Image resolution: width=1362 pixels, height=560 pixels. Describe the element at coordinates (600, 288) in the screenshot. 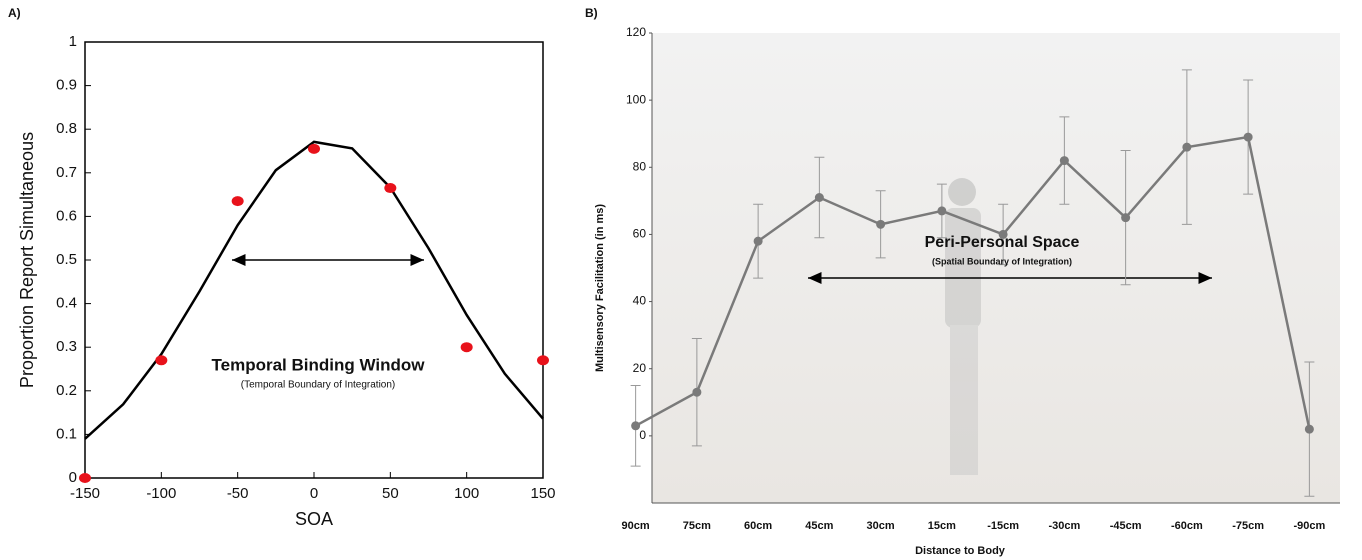

I see `y-axis-label: Multisensory Facilitation (in ms)` at that location.